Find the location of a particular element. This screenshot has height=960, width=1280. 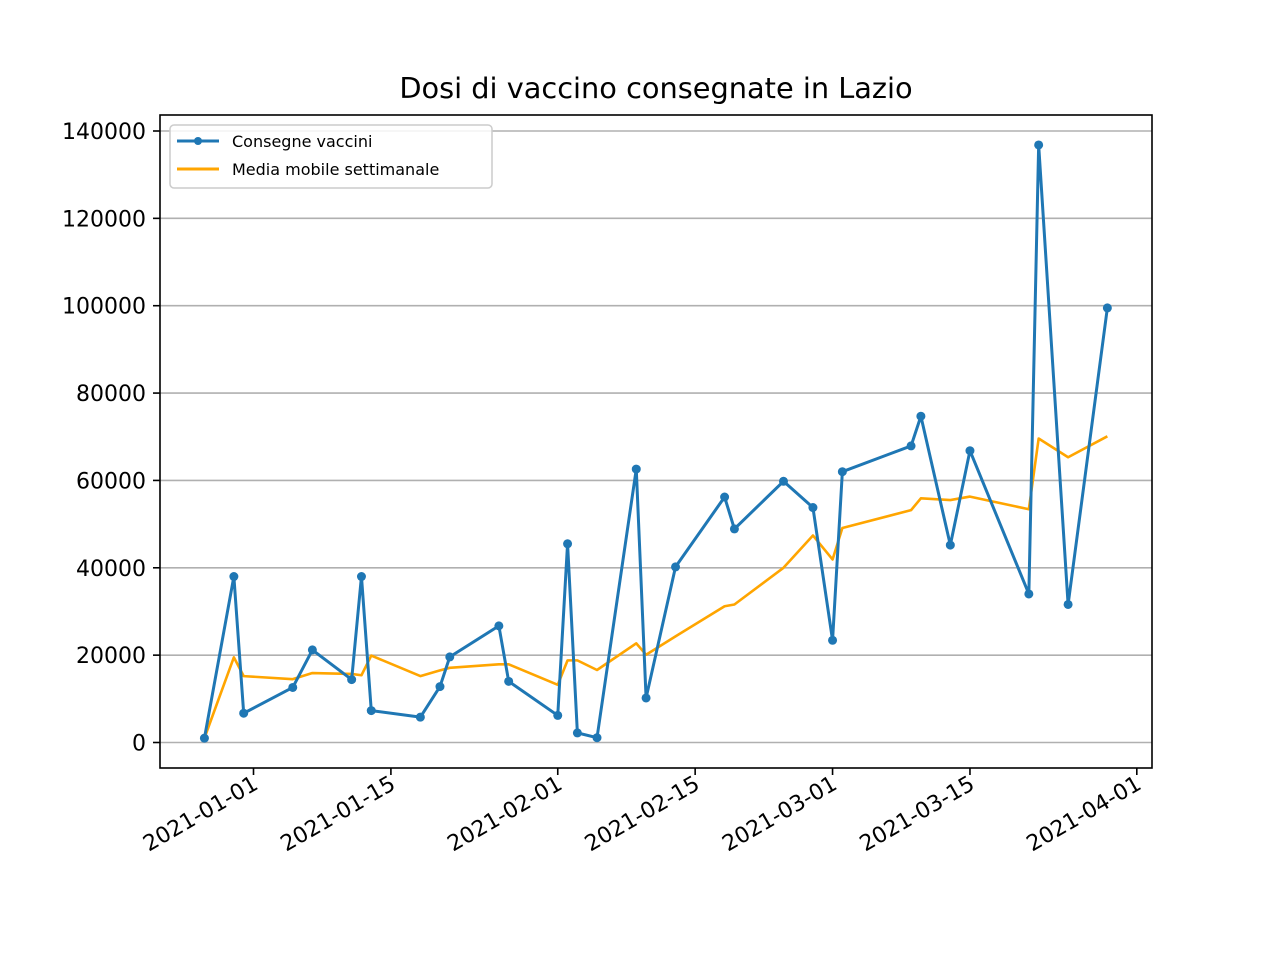

legend-marker-consegne is located at coordinates (198, 141).